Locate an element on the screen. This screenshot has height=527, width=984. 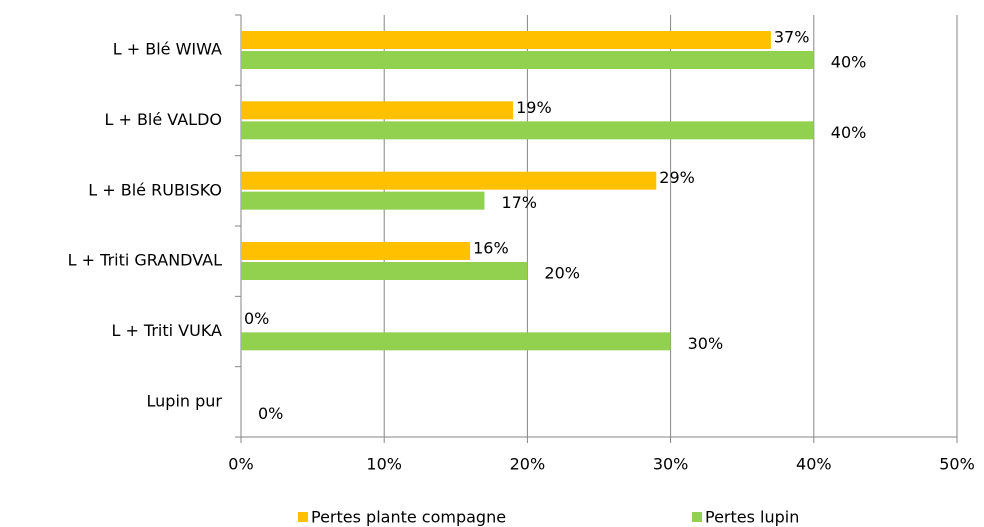
x-tick-label: 20% is located at coordinates (528, 464).